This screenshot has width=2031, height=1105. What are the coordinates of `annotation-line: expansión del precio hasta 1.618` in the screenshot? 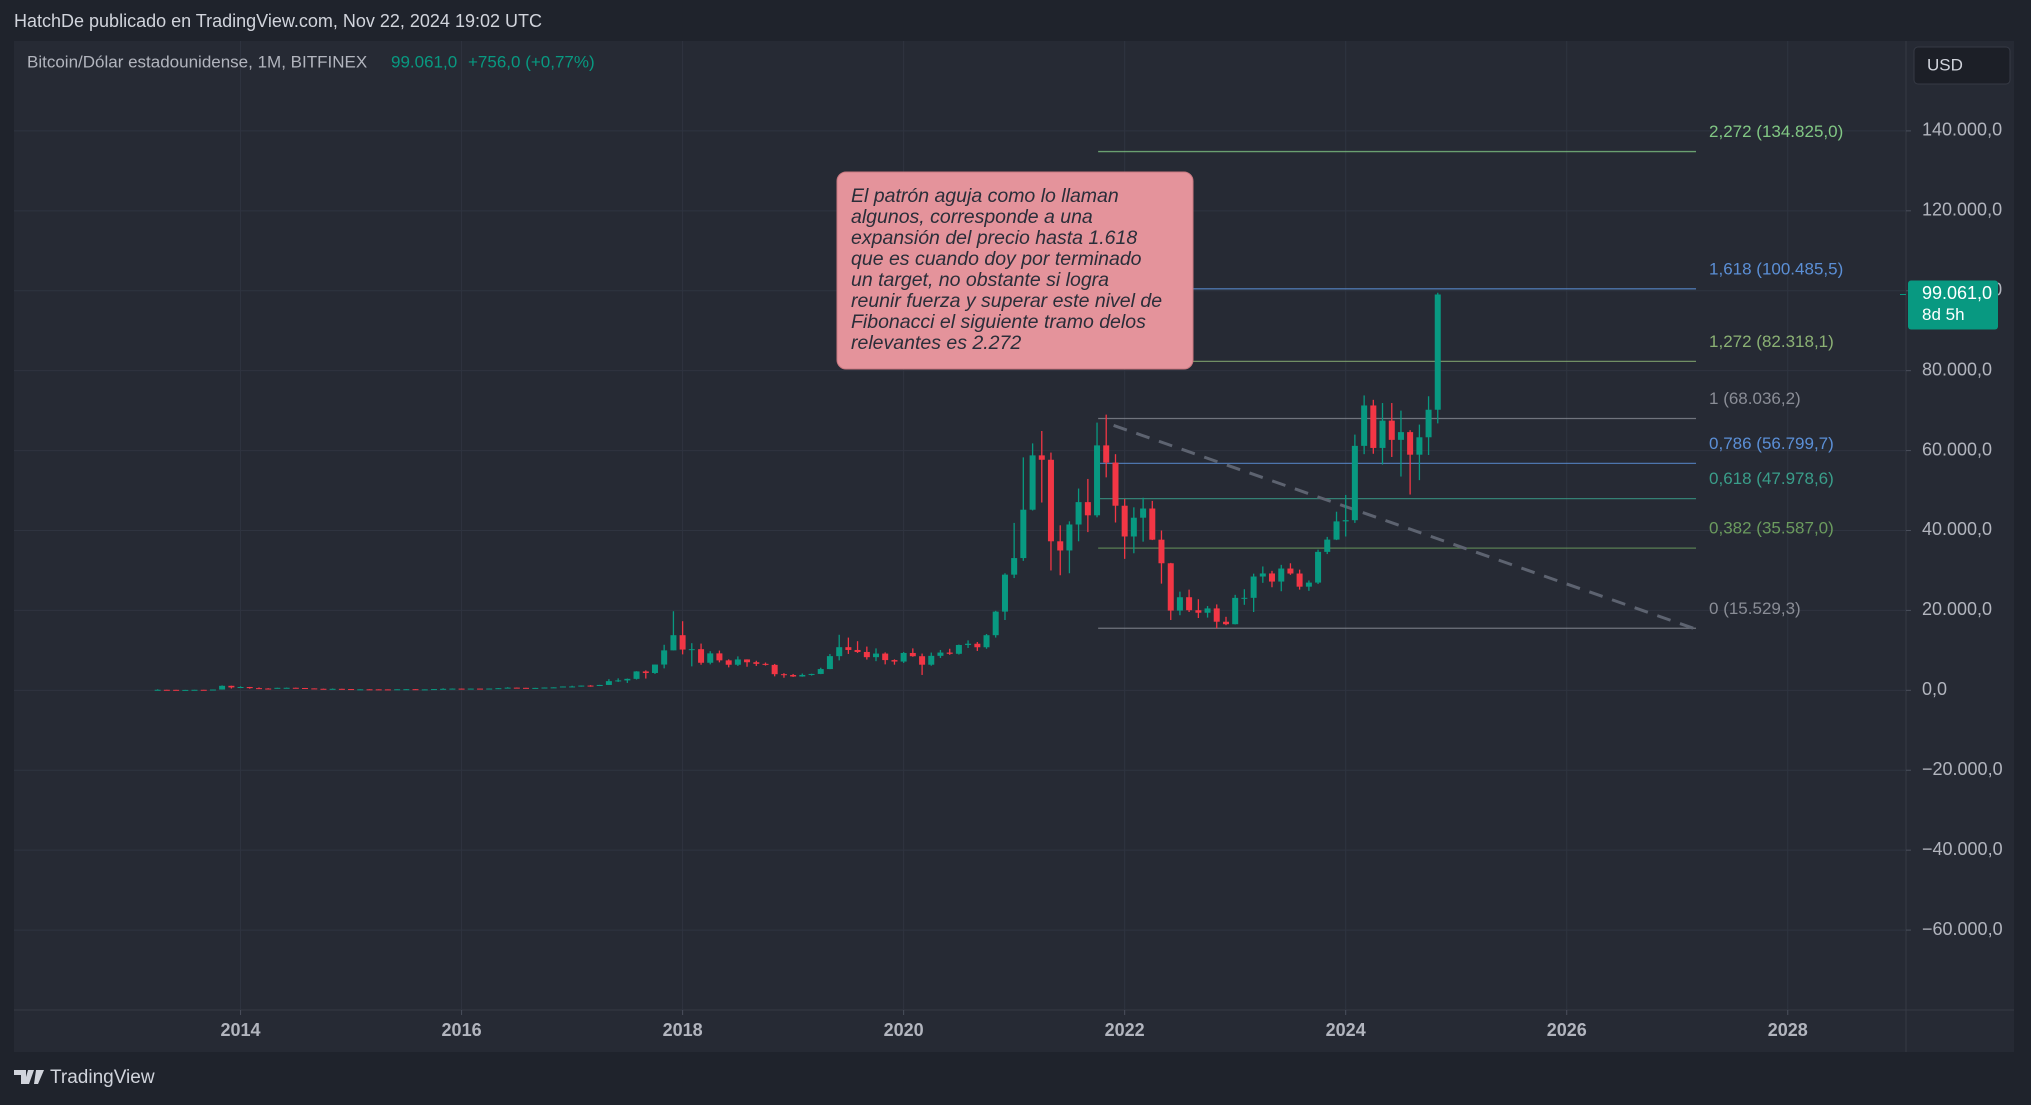 It's located at (994, 238).